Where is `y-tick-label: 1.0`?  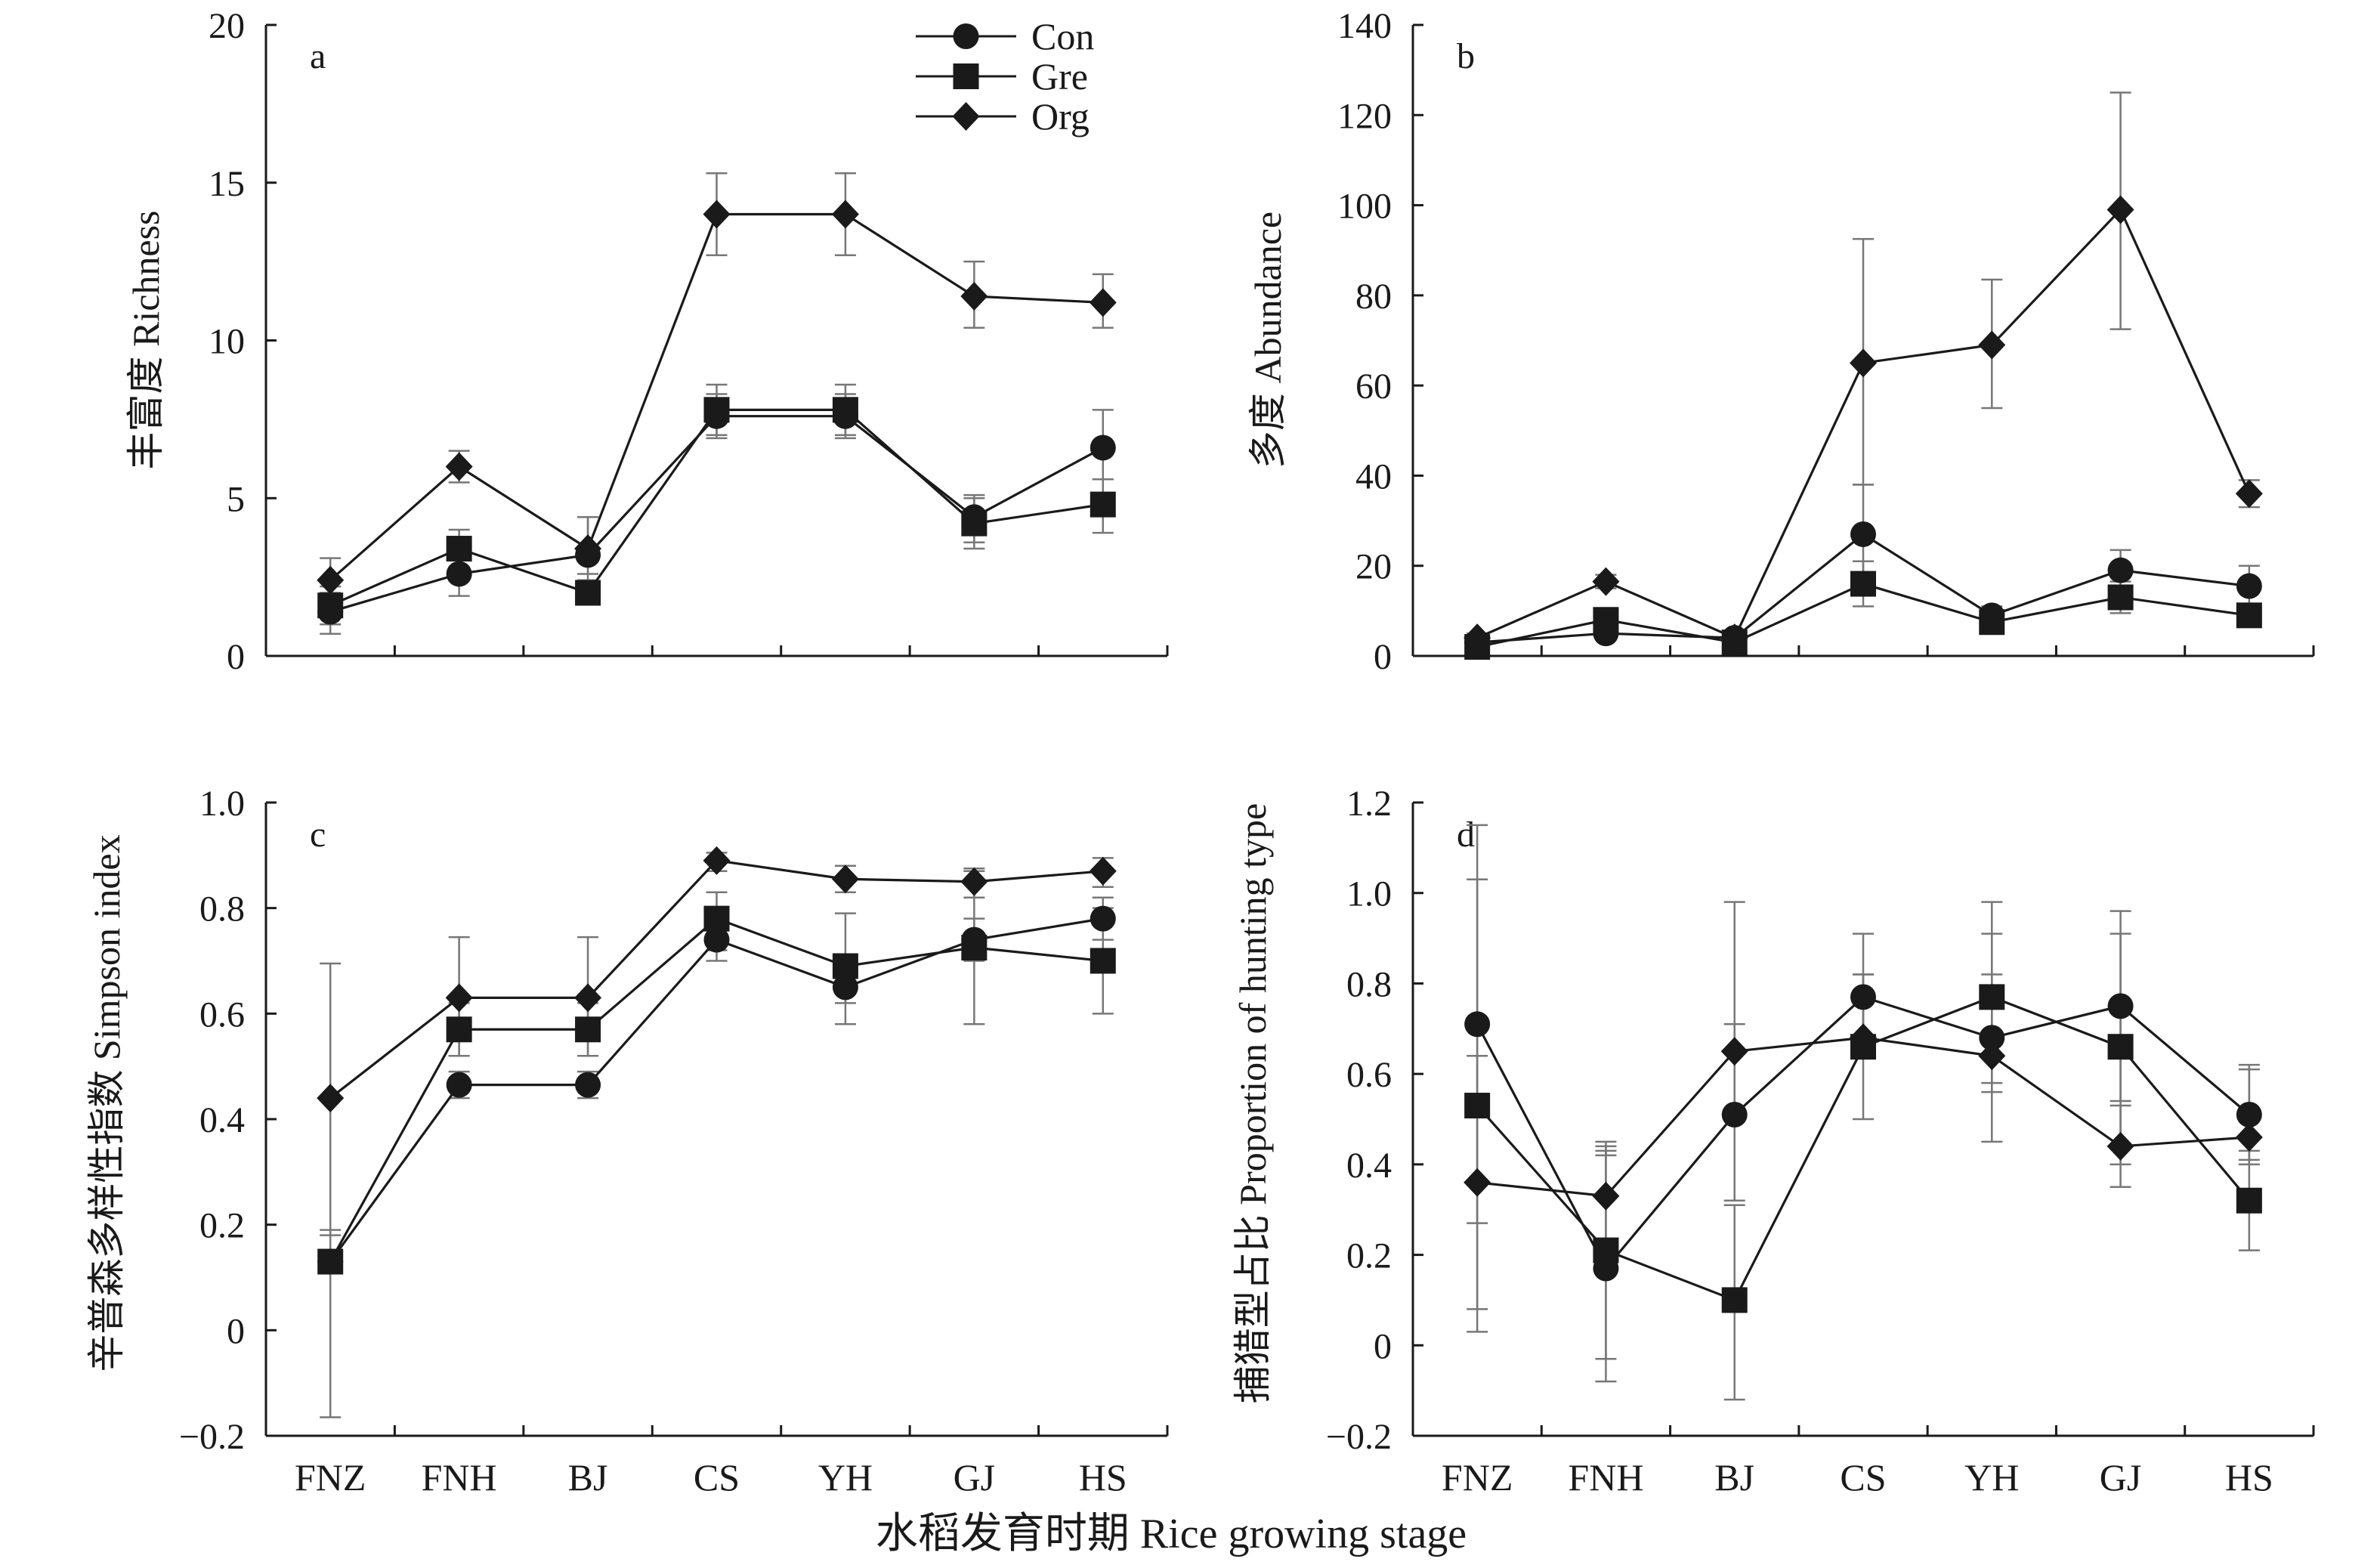
y-tick-label: 1.0 is located at coordinates (1369, 894).